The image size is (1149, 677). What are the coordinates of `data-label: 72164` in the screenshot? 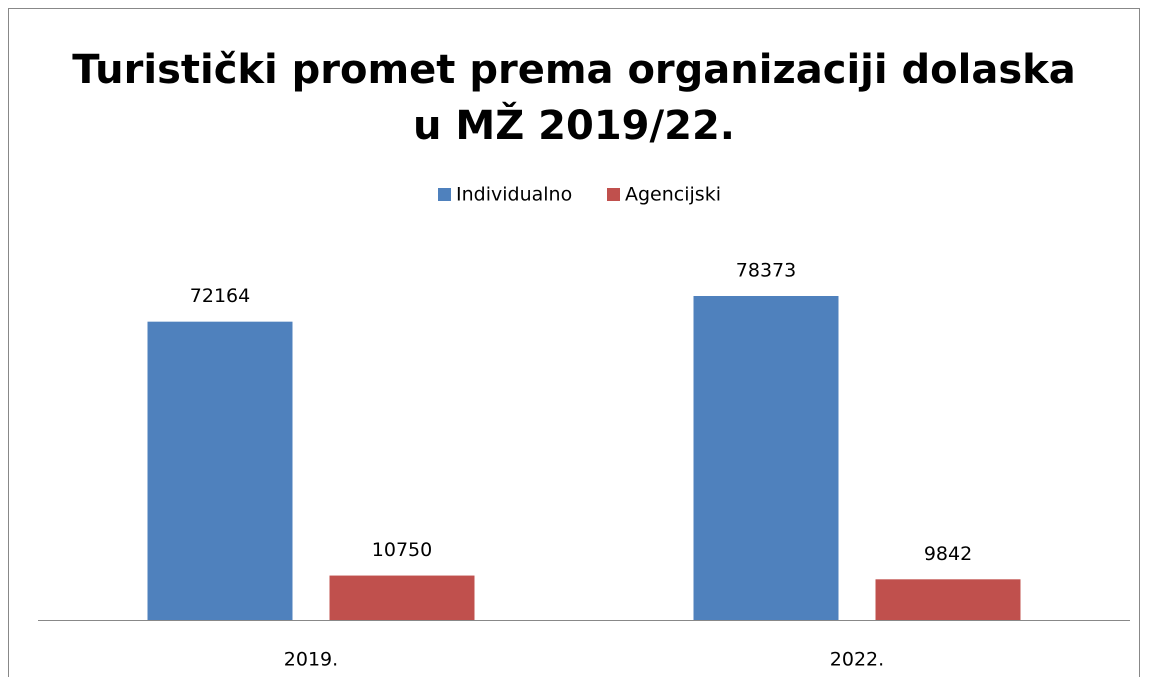 It's located at (220, 296).